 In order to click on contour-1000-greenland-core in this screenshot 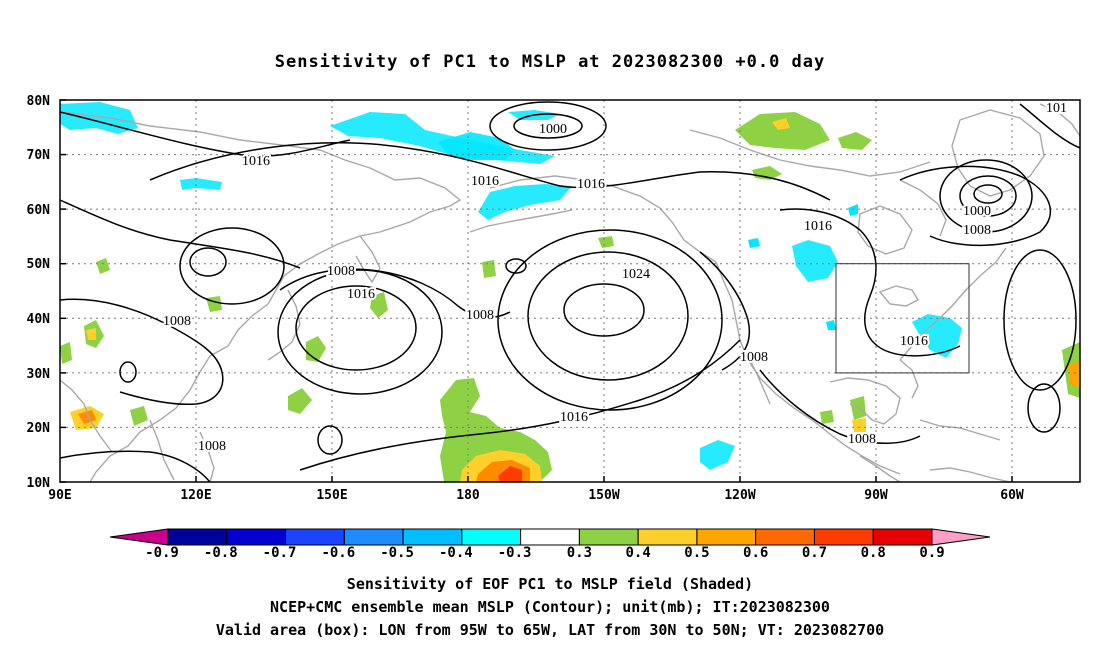, I will do `click(988, 194)`.